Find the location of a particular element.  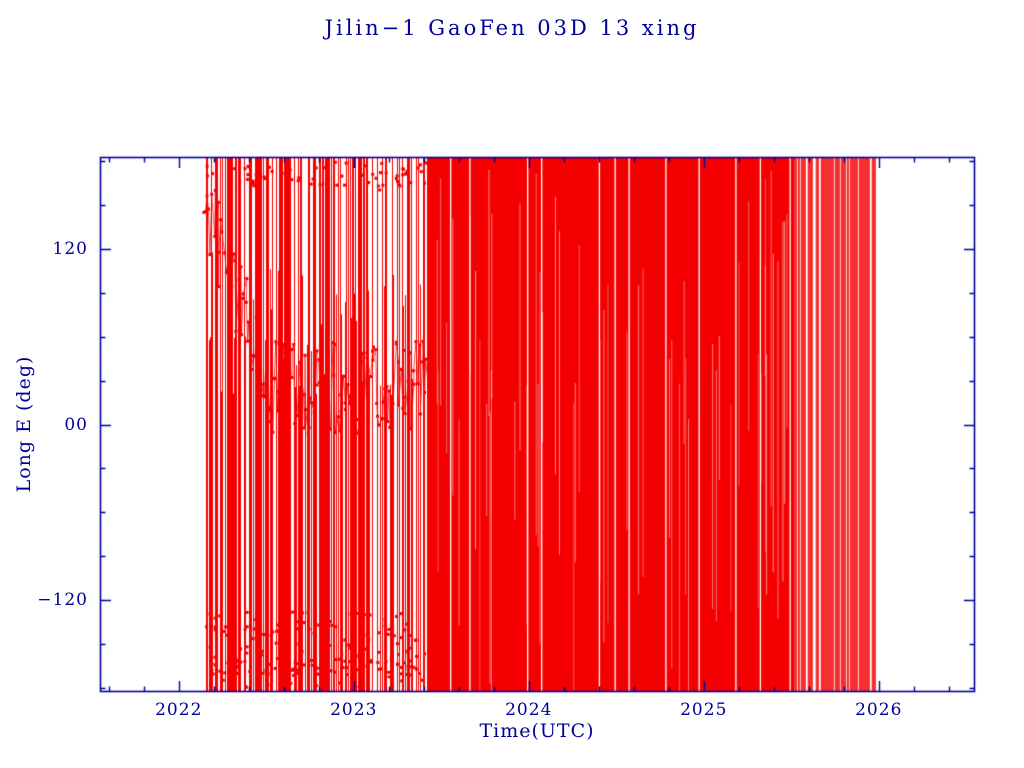

x-axis-label: Time(UTC) is located at coordinates (537, 731).